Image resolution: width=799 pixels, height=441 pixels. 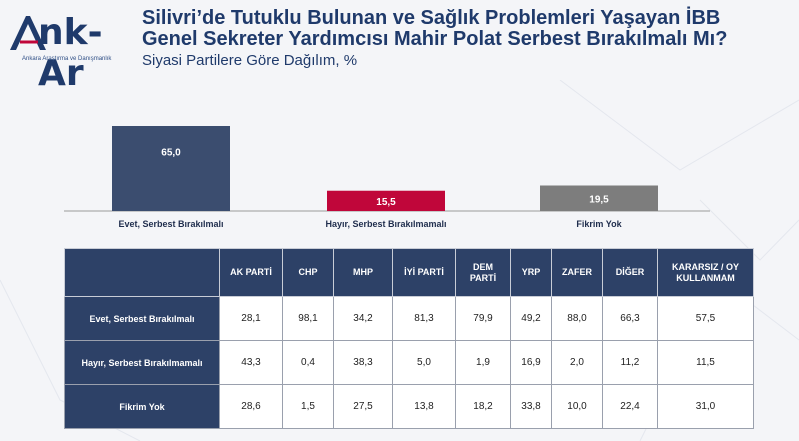 I want to click on table-cell: 49,2, so click(x=531, y=318).